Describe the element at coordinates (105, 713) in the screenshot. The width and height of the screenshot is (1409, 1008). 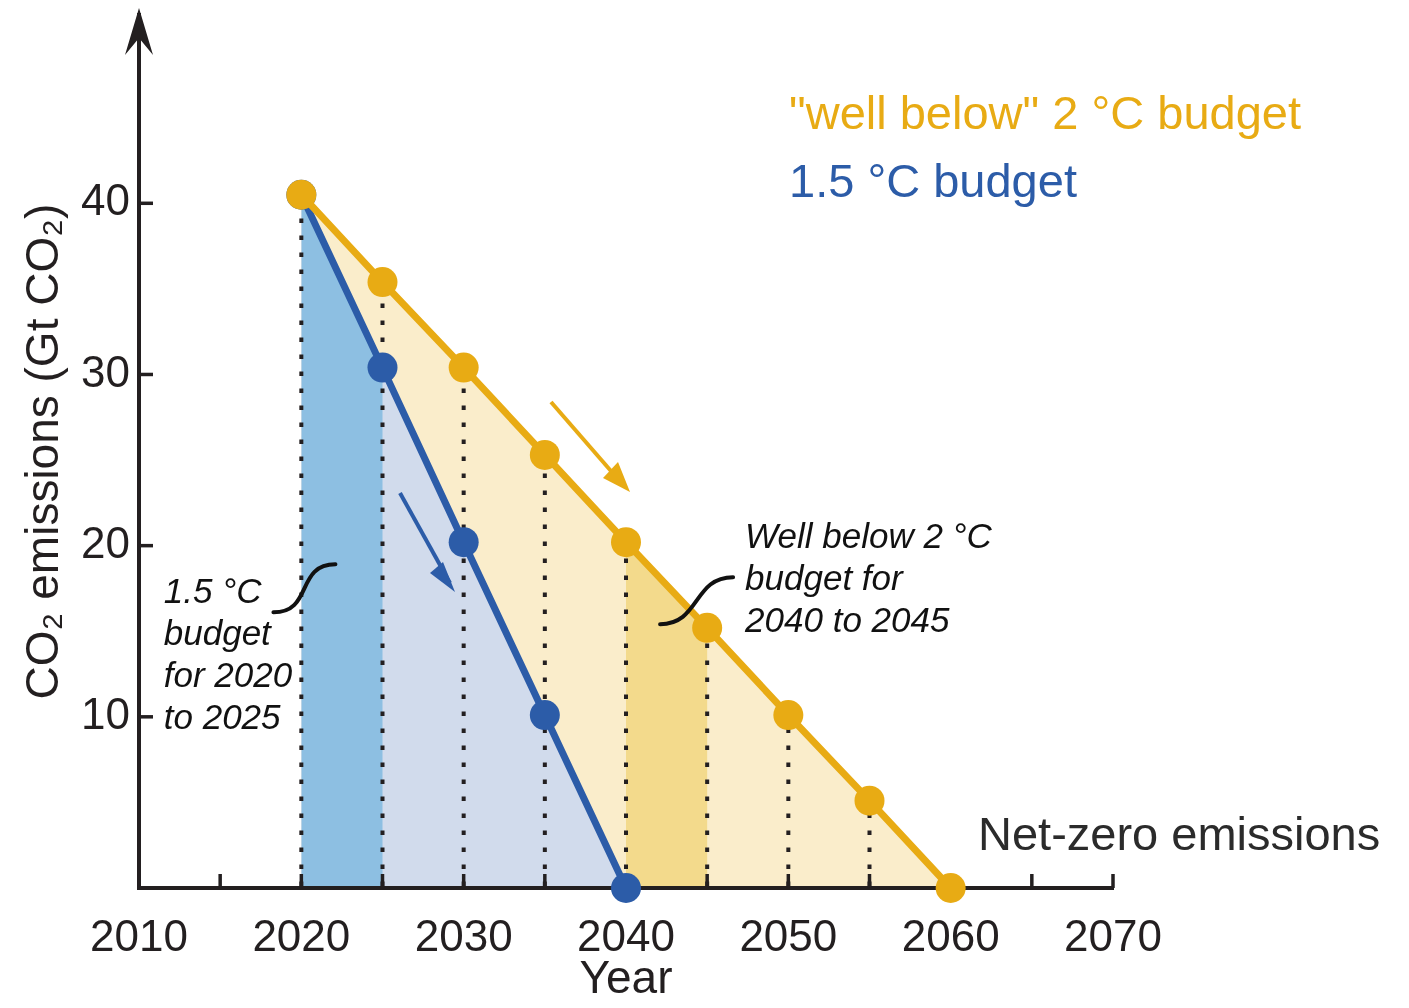
I see `y-tick-label: 10` at that location.